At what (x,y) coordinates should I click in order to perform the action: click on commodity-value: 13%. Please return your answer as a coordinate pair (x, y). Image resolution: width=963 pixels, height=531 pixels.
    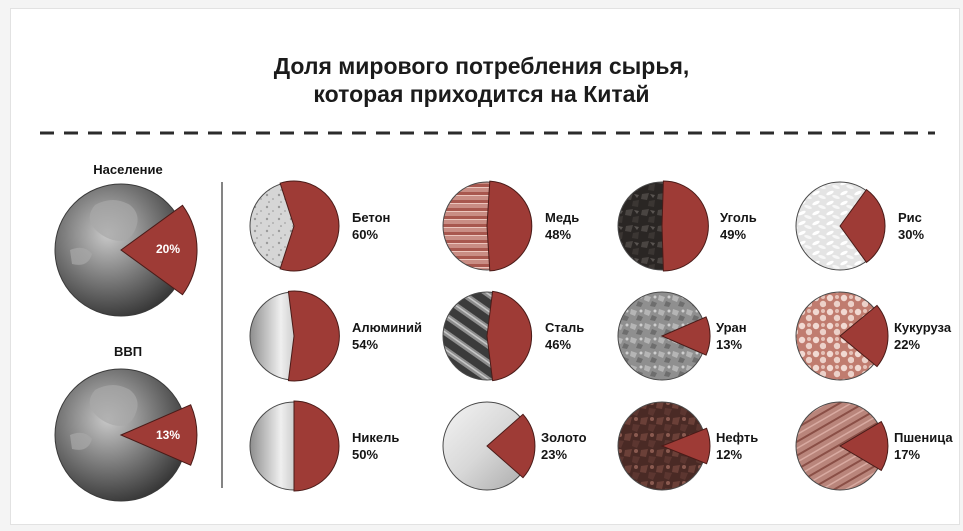
    Looking at the image, I should click on (729, 344).